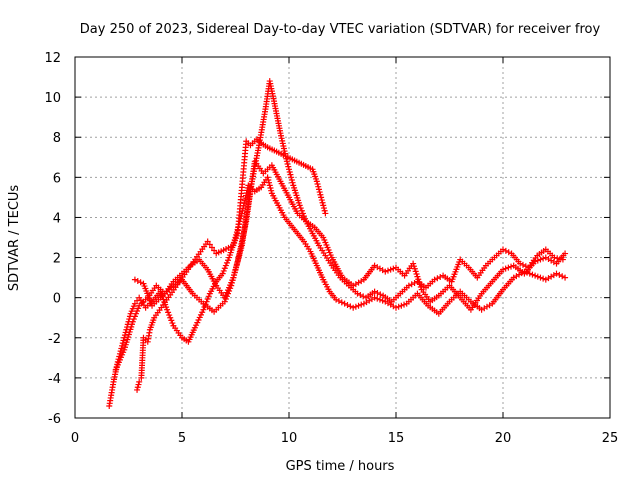 The height and width of the screenshot is (480, 640). I want to click on y-tick-label: -4, so click(54, 379).